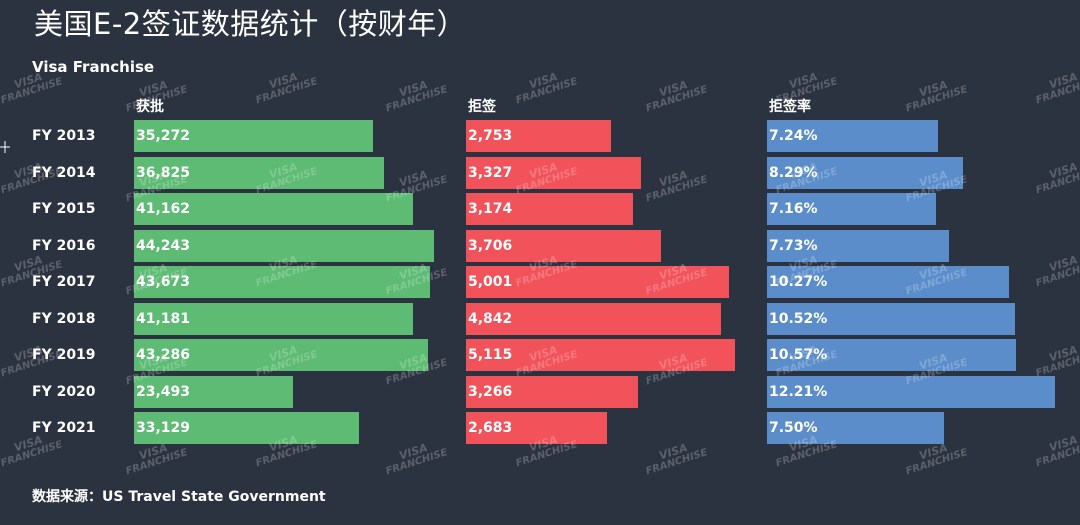 This screenshot has width=1080, height=525. I want to click on data-label: 10.52%, so click(798, 319).